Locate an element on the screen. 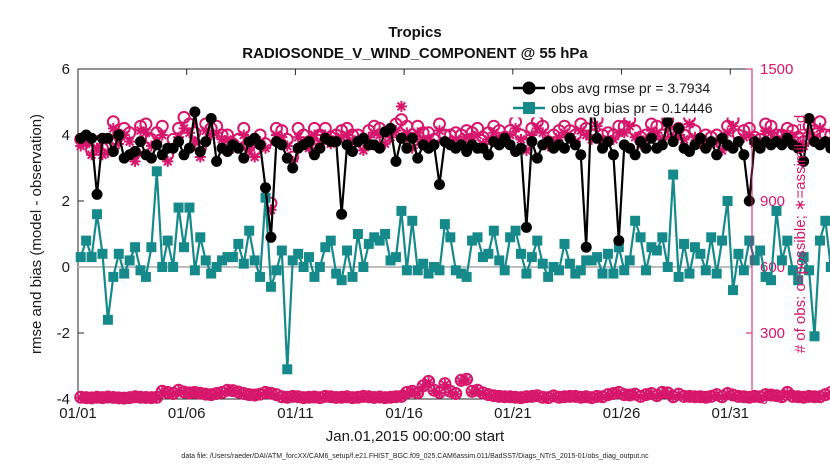  x-tick-label: 01/01 is located at coordinates (78, 413).